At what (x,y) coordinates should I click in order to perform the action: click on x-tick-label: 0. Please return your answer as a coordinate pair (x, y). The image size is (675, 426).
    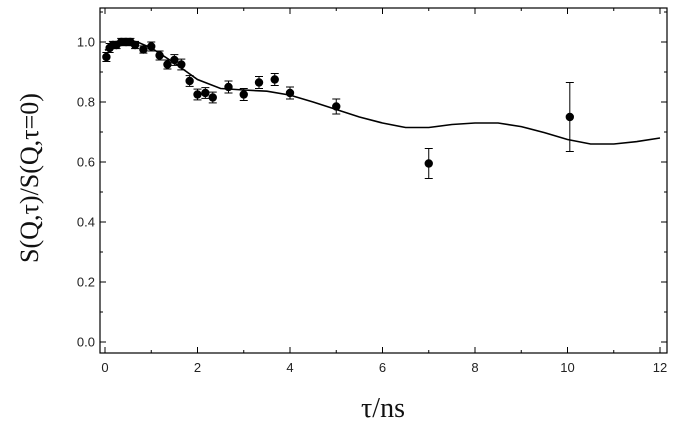
    Looking at the image, I should click on (104, 367).